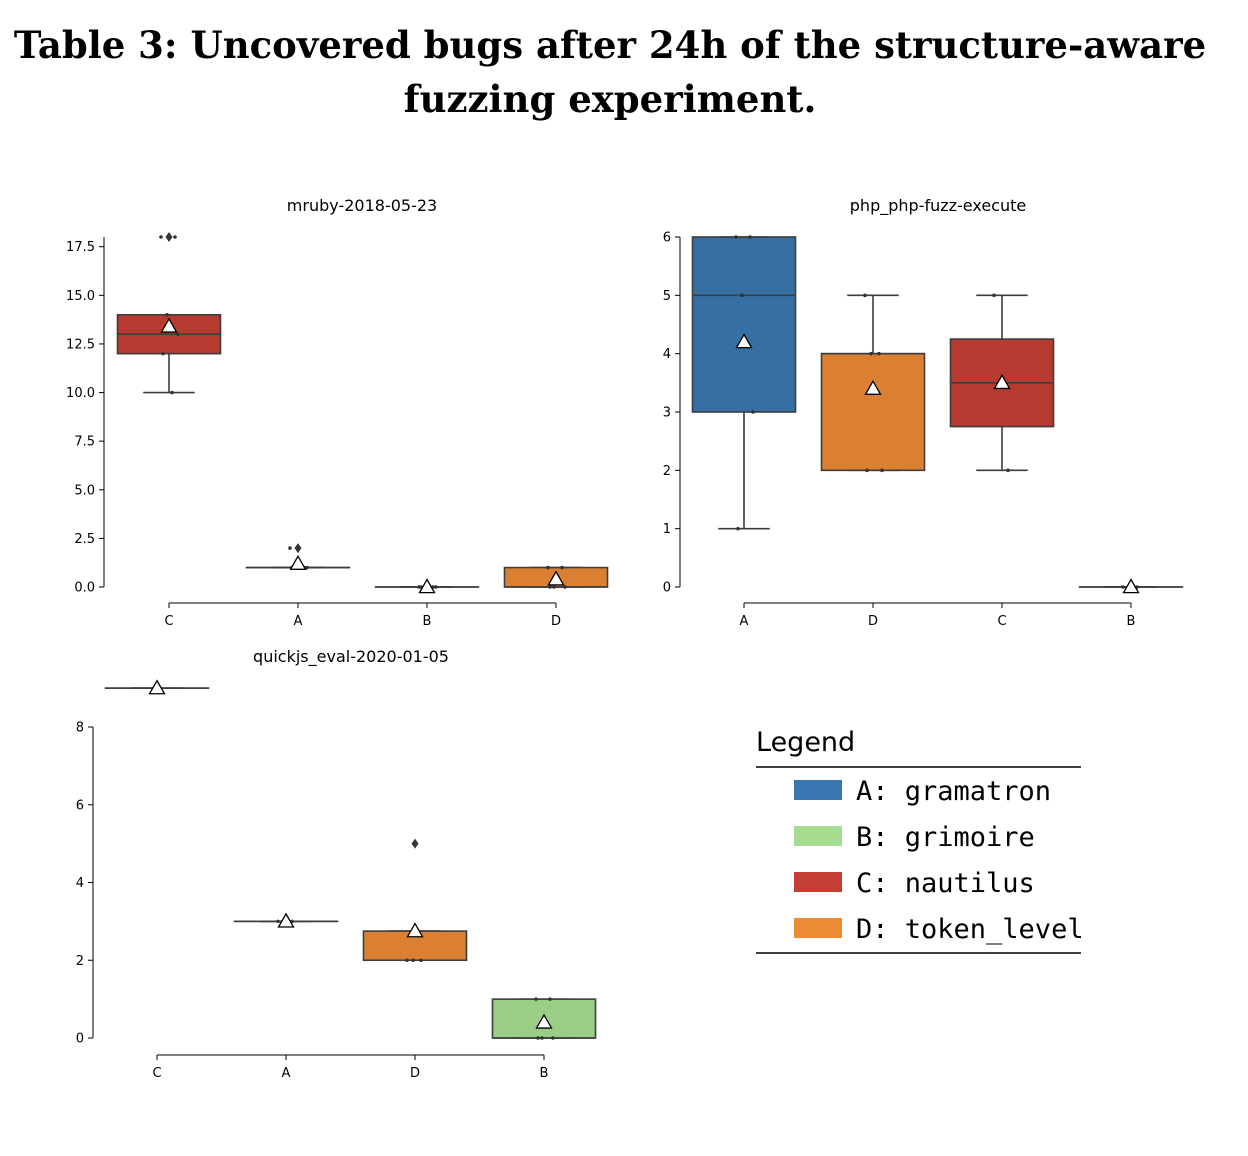 This screenshot has width=1248, height=1156. Describe the element at coordinates (818, 790) in the screenshot. I see `legend-swatch-A` at that location.